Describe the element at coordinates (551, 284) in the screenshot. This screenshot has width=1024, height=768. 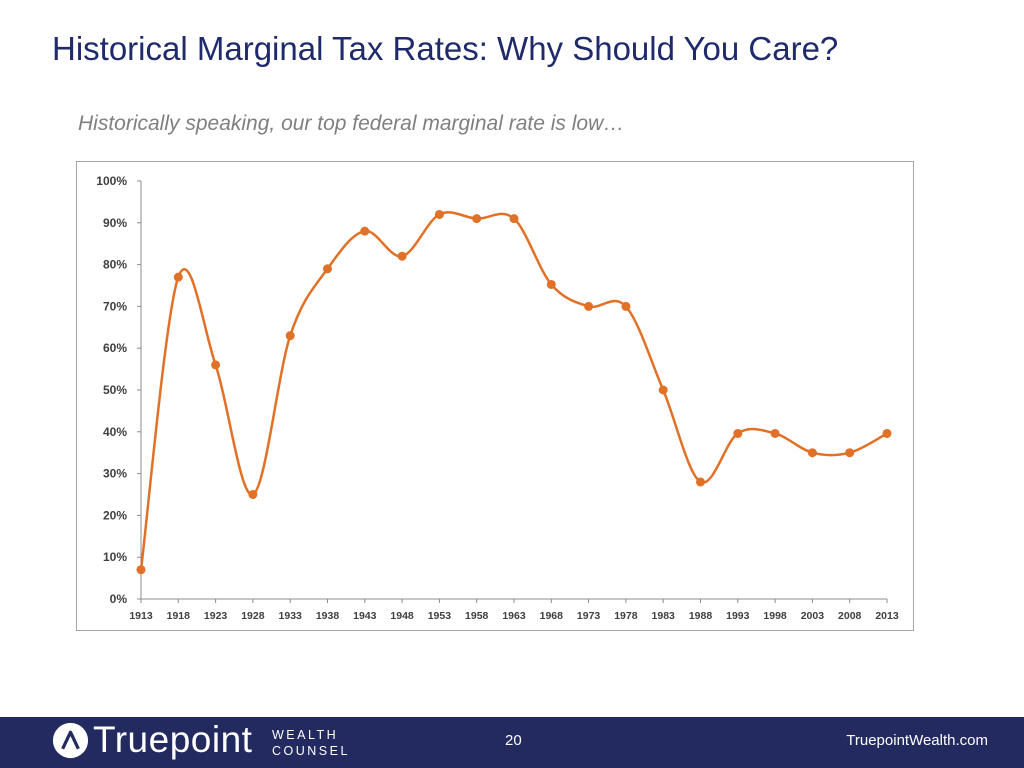
I see `data-point-1968` at that location.